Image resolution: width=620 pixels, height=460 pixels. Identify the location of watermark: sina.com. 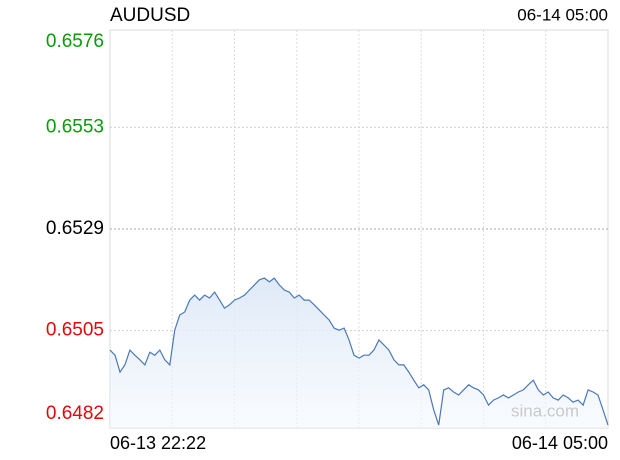
(545, 410).